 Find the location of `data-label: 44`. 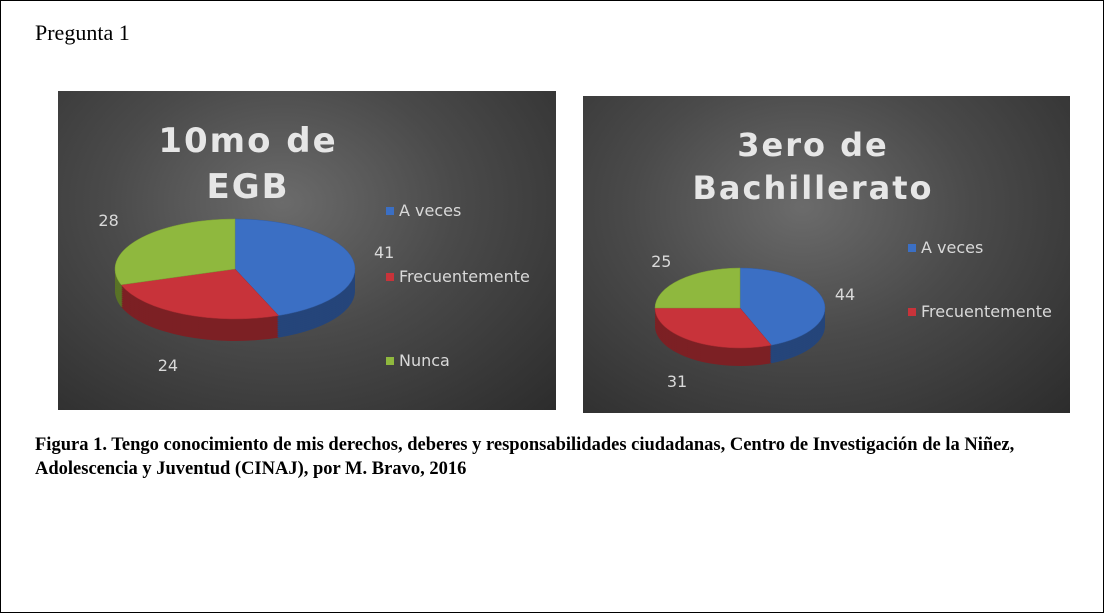

data-label: 44 is located at coordinates (845, 294).